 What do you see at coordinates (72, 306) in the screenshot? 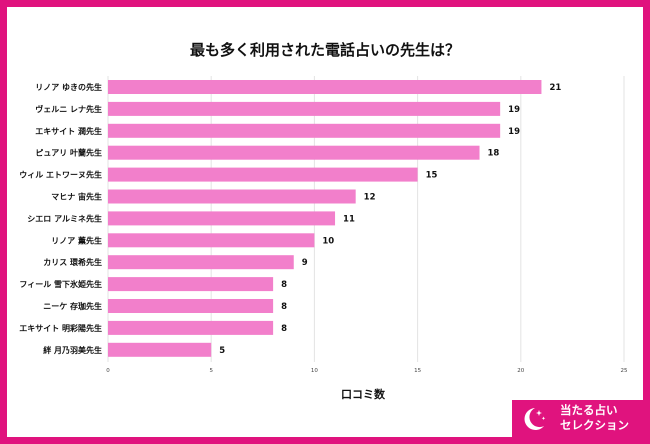
I see `category-label: ニーケ 存珈先生` at bounding box center [72, 306].